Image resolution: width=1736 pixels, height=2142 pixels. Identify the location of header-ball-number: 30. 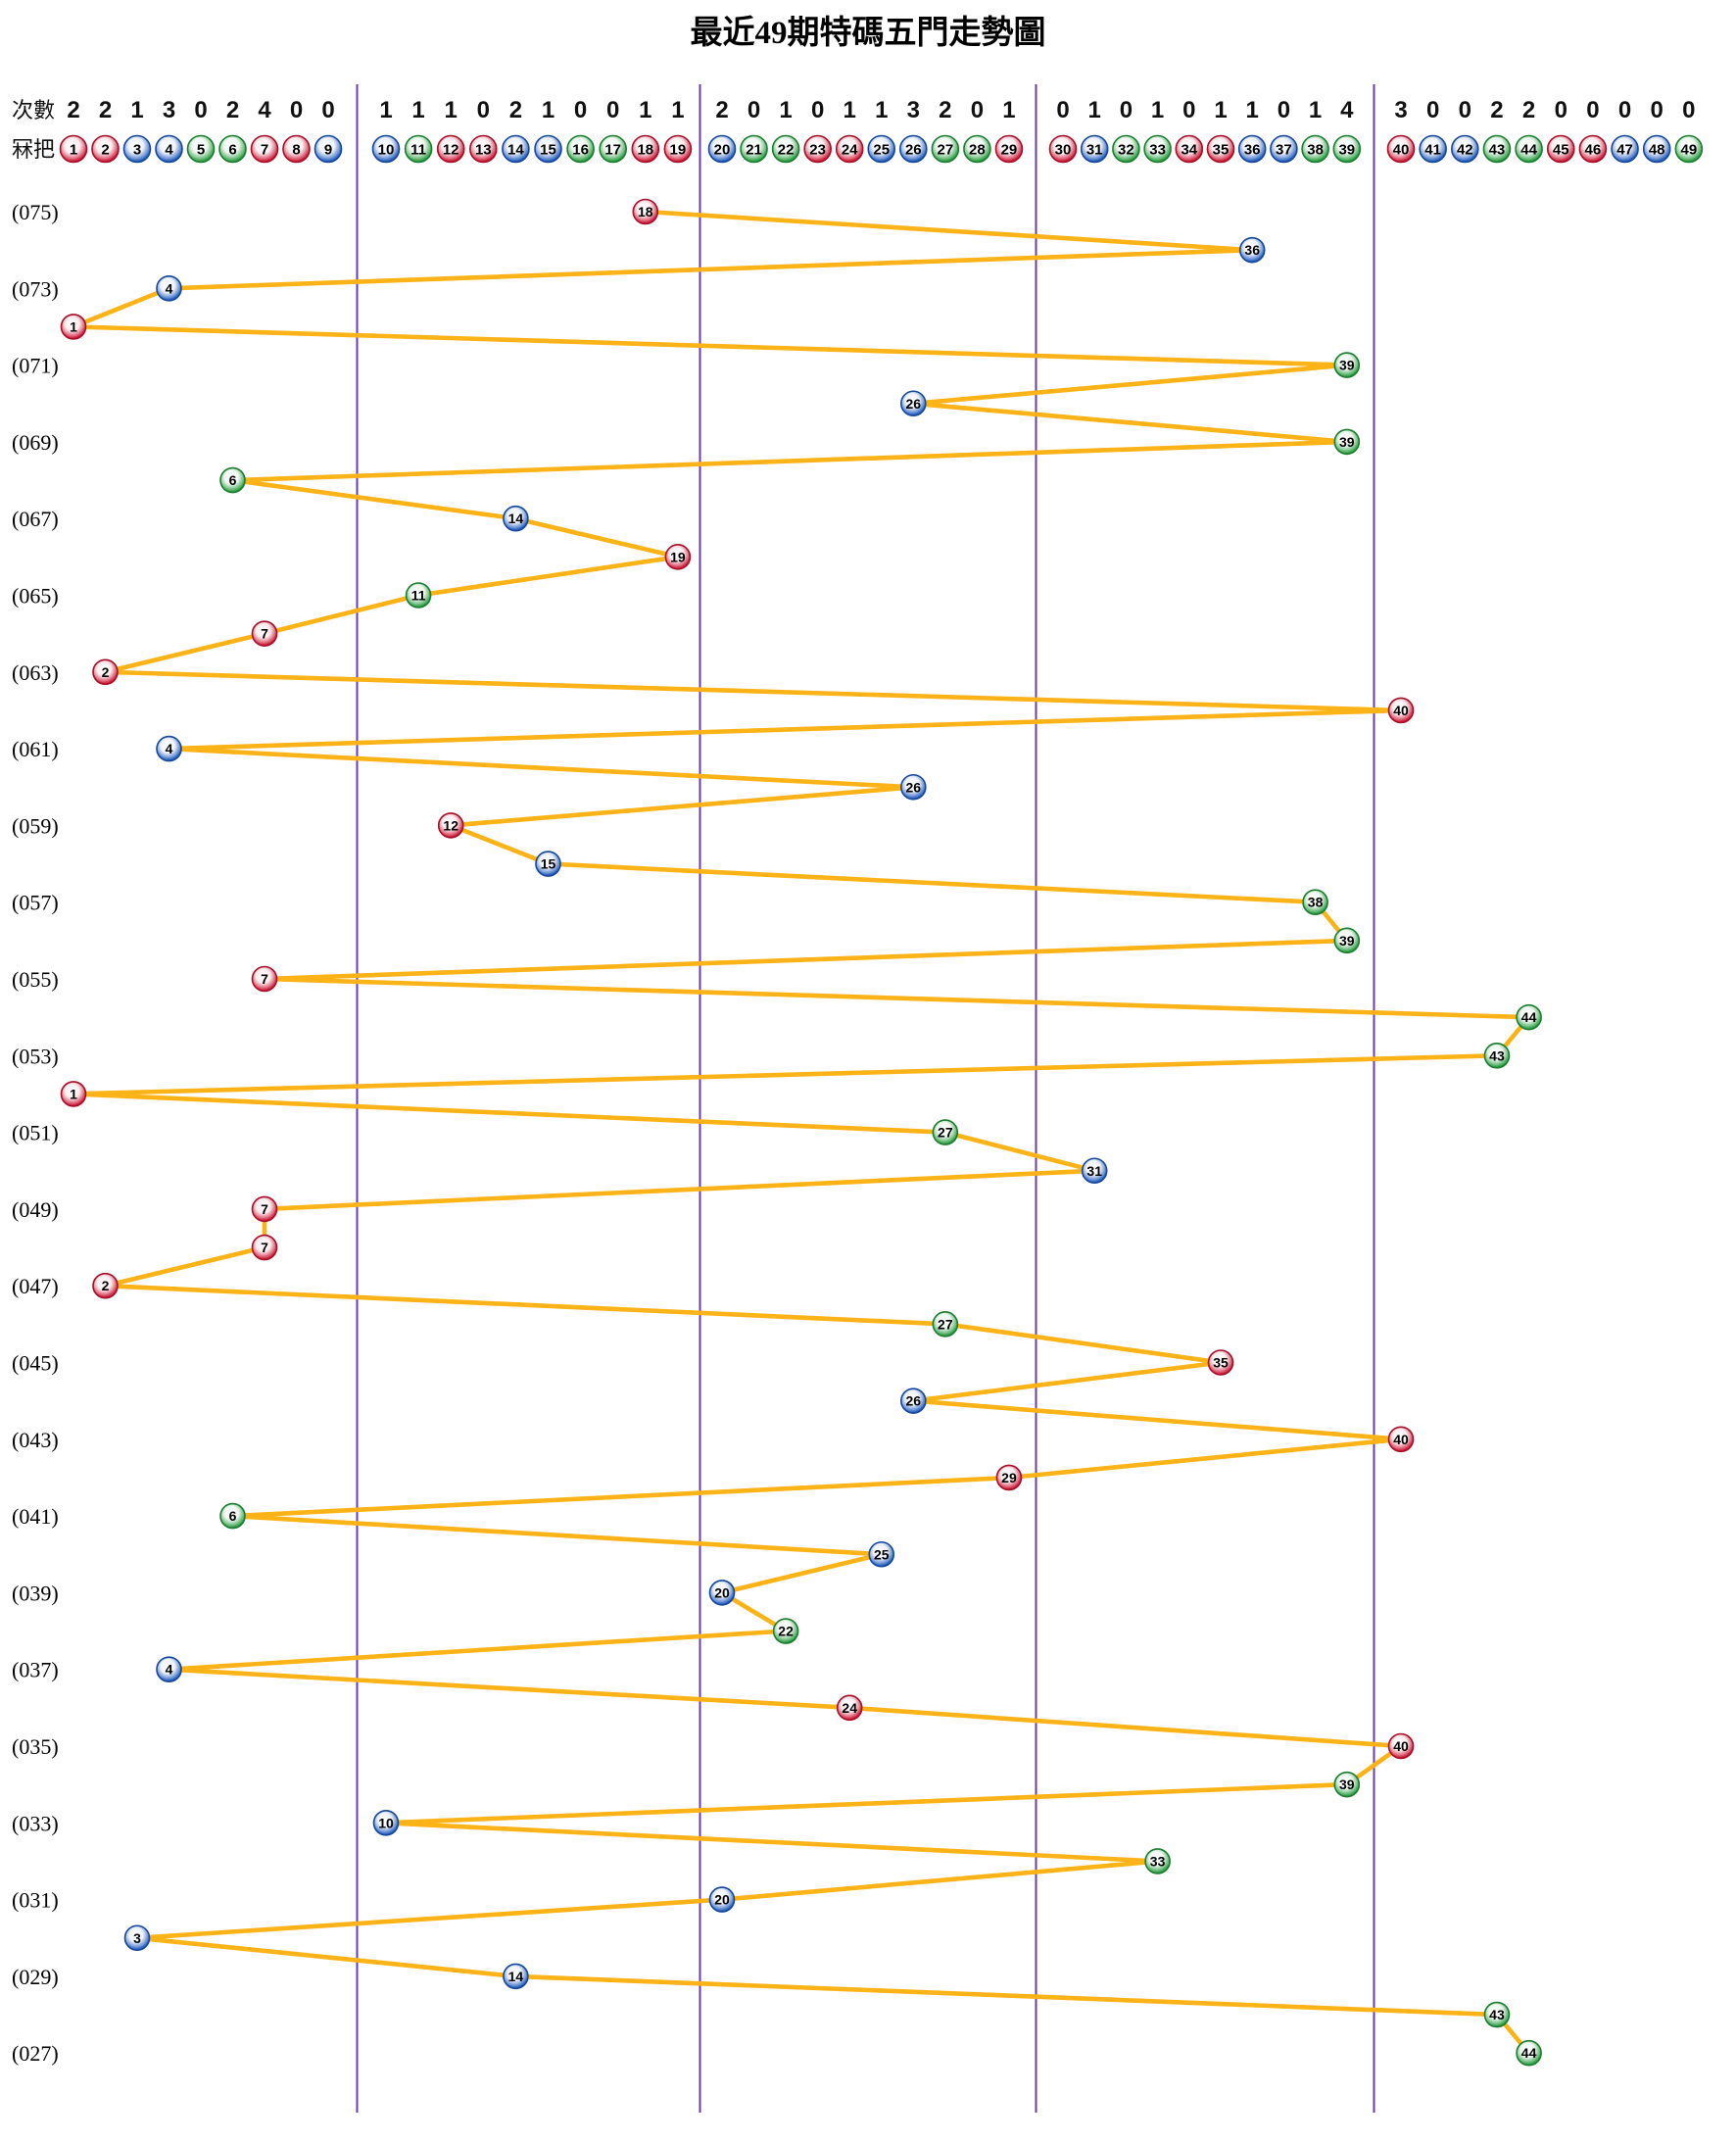
(1063, 149).